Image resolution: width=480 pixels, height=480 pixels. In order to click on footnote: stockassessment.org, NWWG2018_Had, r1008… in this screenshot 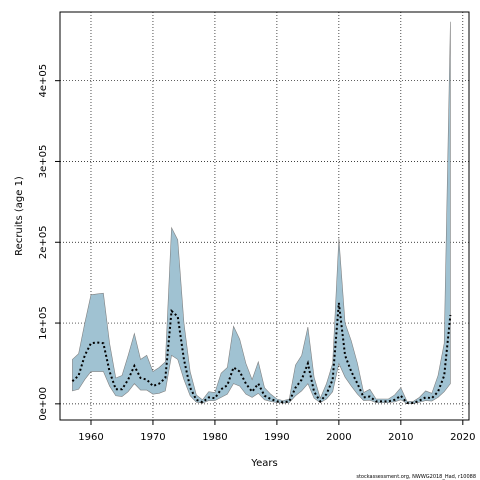, I will do `click(416, 477)`.